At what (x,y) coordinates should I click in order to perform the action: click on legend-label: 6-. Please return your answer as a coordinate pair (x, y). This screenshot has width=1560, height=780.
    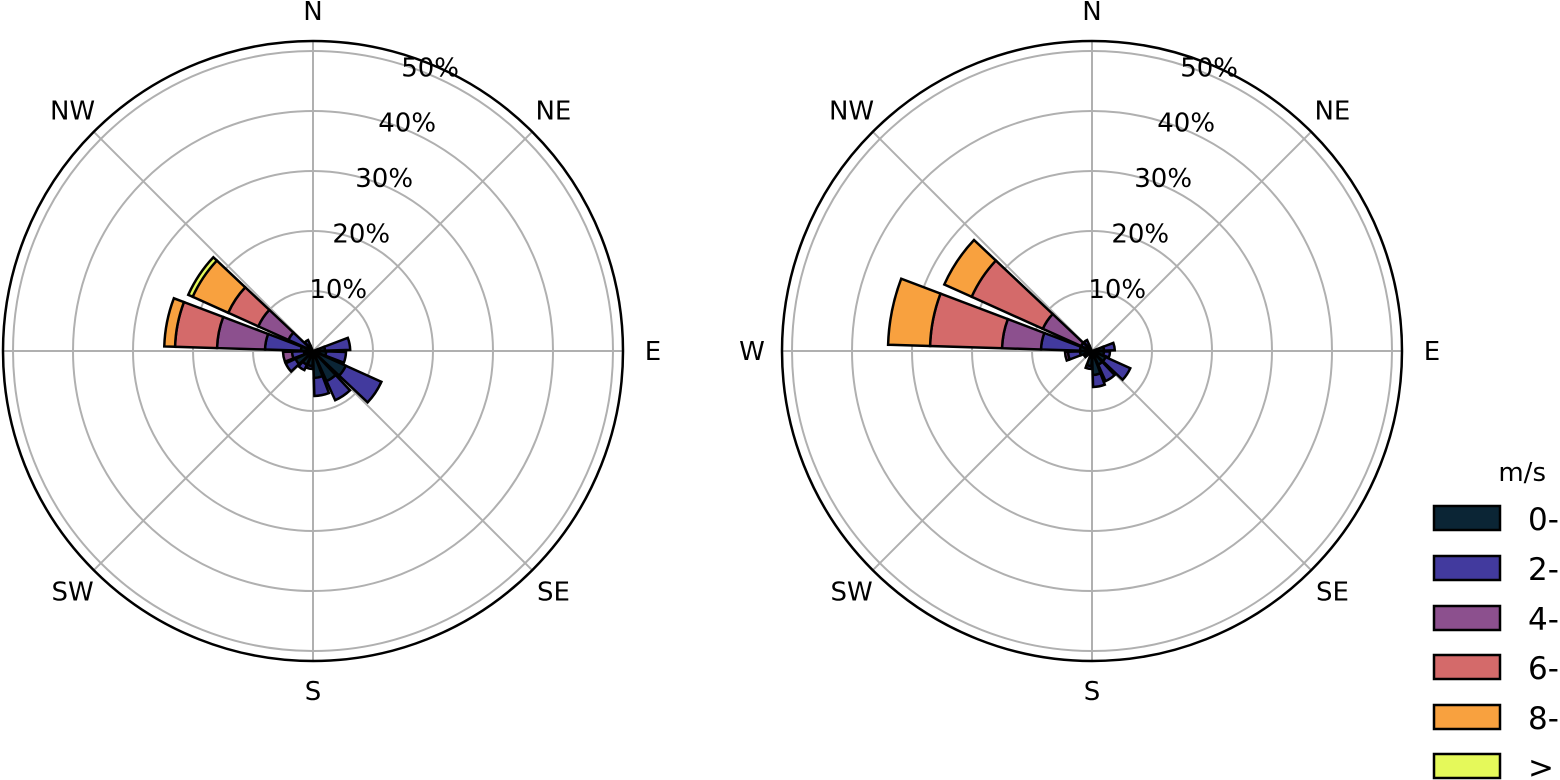
    Looking at the image, I should click on (1543, 669).